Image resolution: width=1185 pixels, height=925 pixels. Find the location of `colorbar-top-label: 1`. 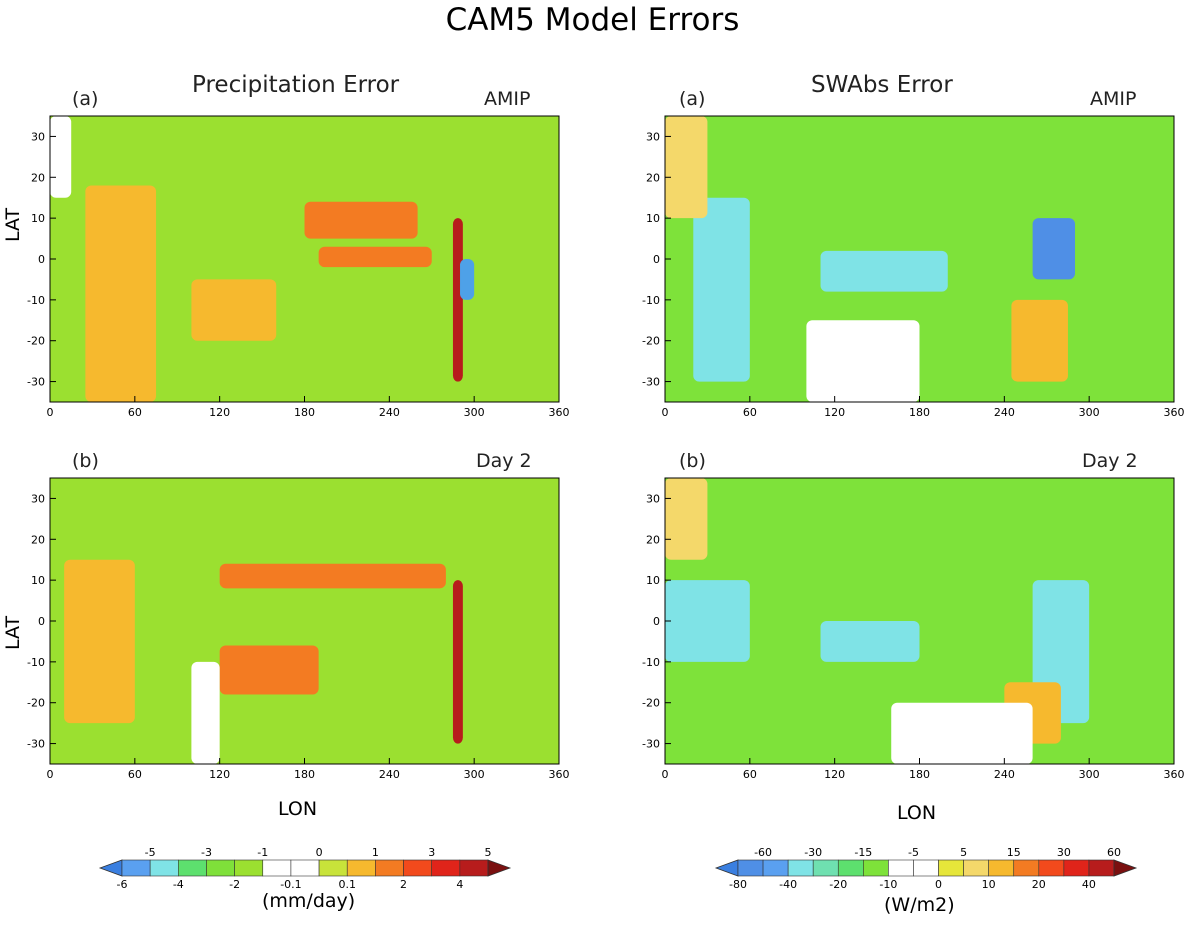

colorbar-top-label: 1 is located at coordinates (375, 852).